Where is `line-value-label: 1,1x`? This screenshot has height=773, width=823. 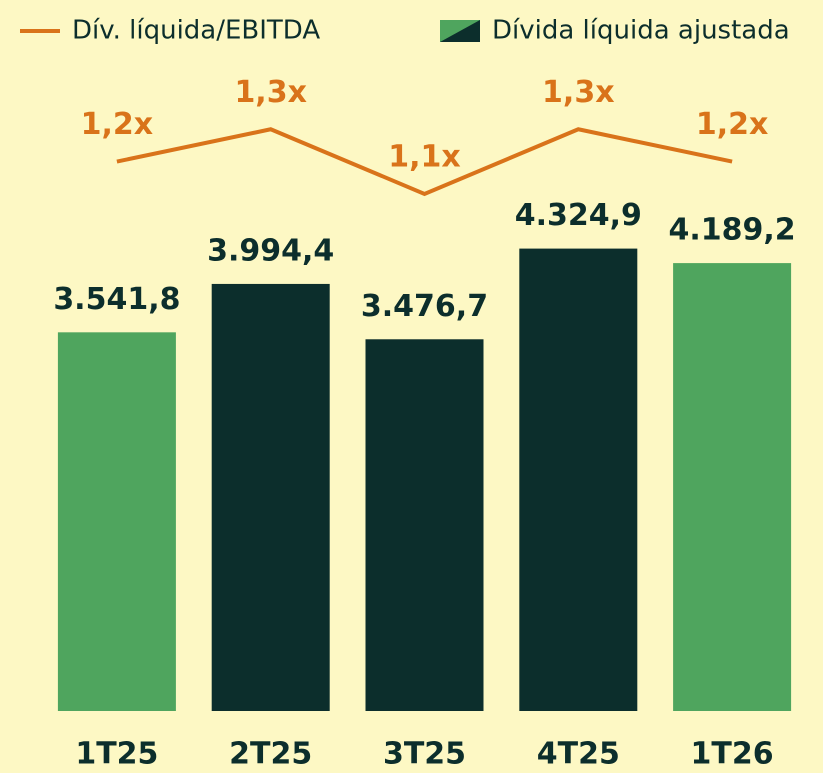
line-value-label: 1,1x is located at coordinates (424, 156).